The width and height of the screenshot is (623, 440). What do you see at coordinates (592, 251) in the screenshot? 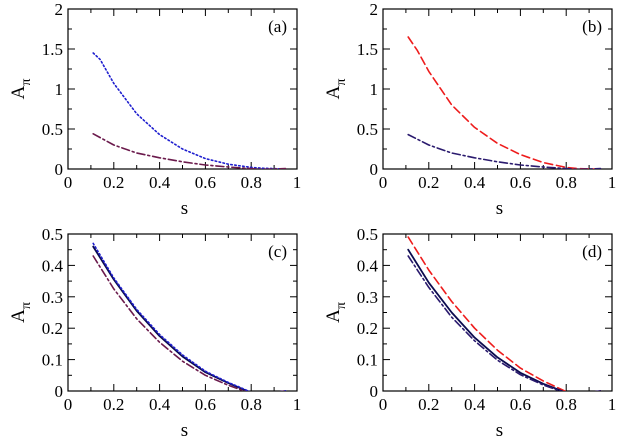
I see `panel-tag: (d)` at bounding box center [592, 251].